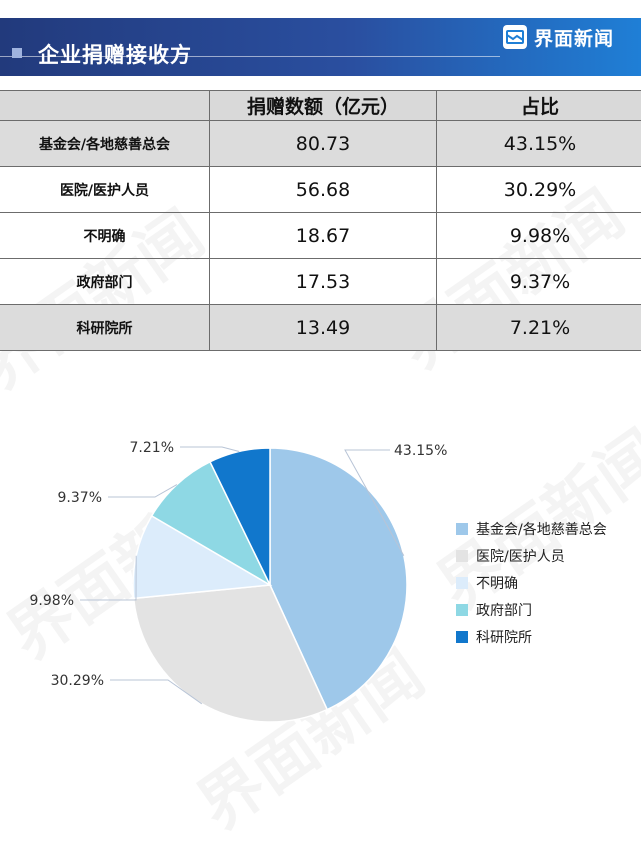  I want to click on recipient-cell: 政府部门, so click(105, 282).